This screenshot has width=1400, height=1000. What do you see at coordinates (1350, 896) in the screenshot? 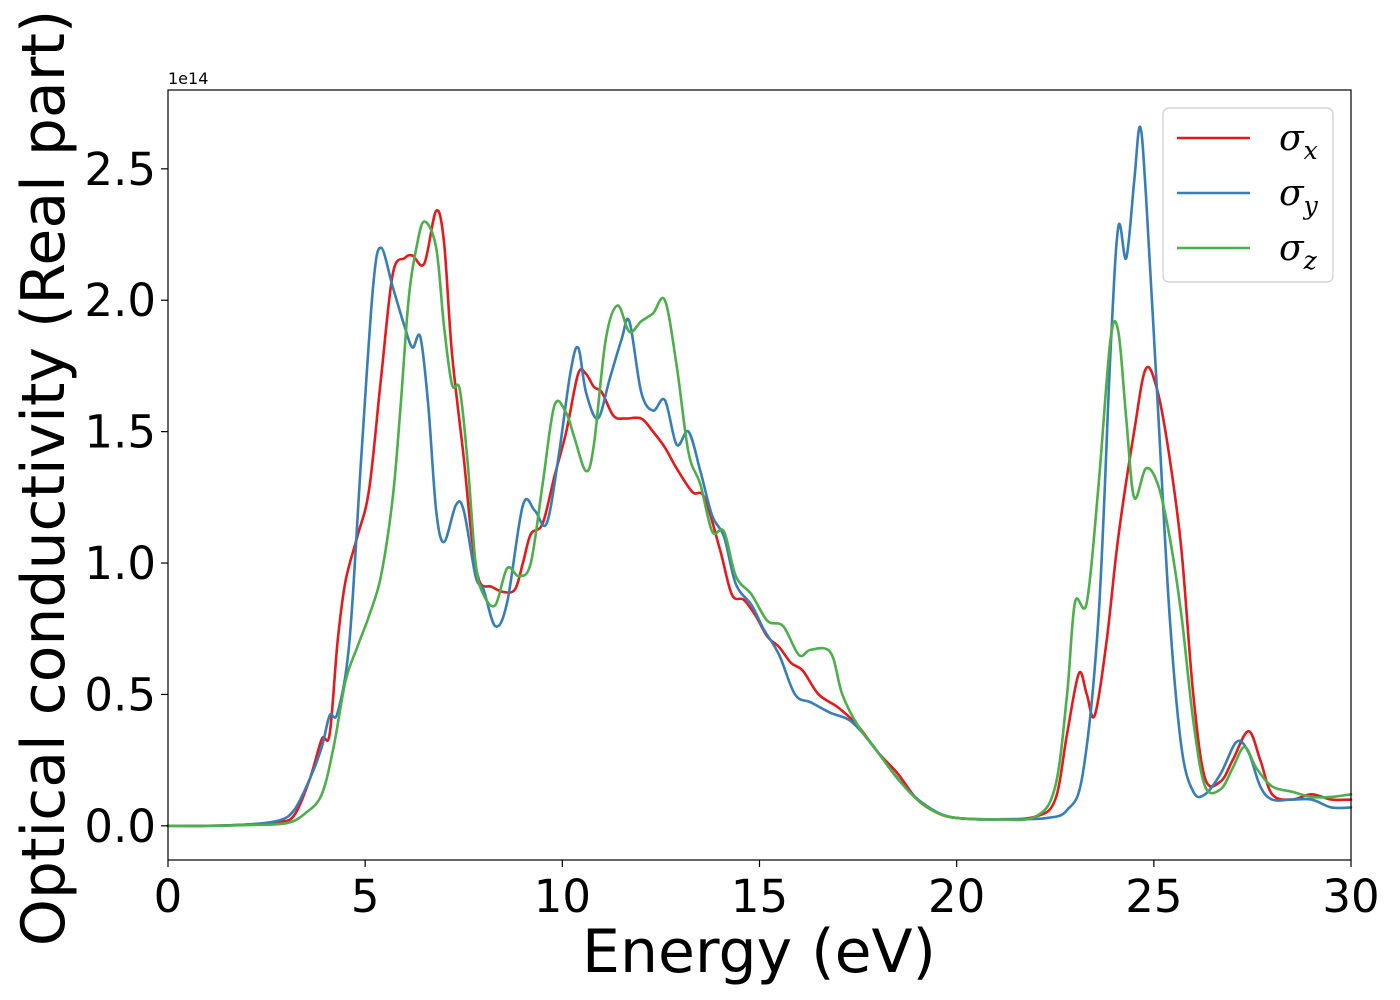
I see `x-tick-label: 30` at bounding box center [1350, 896].